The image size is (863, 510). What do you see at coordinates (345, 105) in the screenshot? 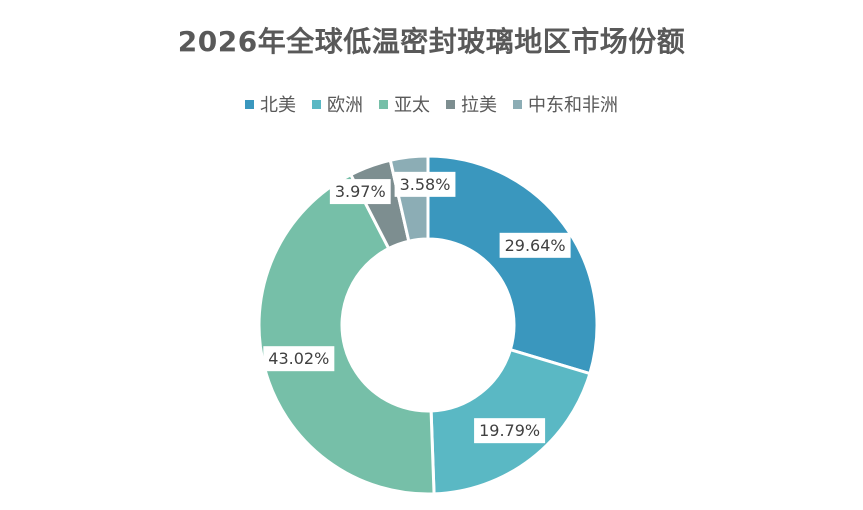
I see `legend-label: 欧洲` at bounding box center [345, 105].